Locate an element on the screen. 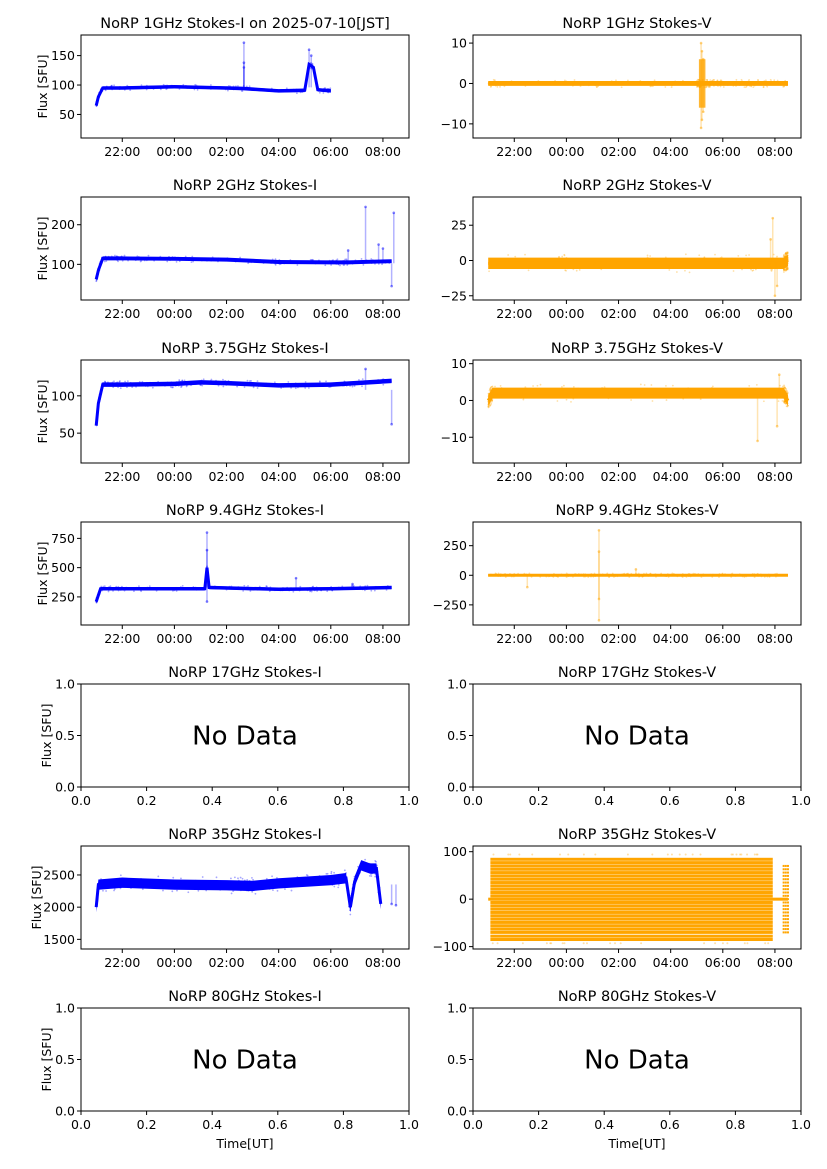 This screenshot has width=827, height=1169. y-tick-label: 0.0 is located at coordinates (457, 787).